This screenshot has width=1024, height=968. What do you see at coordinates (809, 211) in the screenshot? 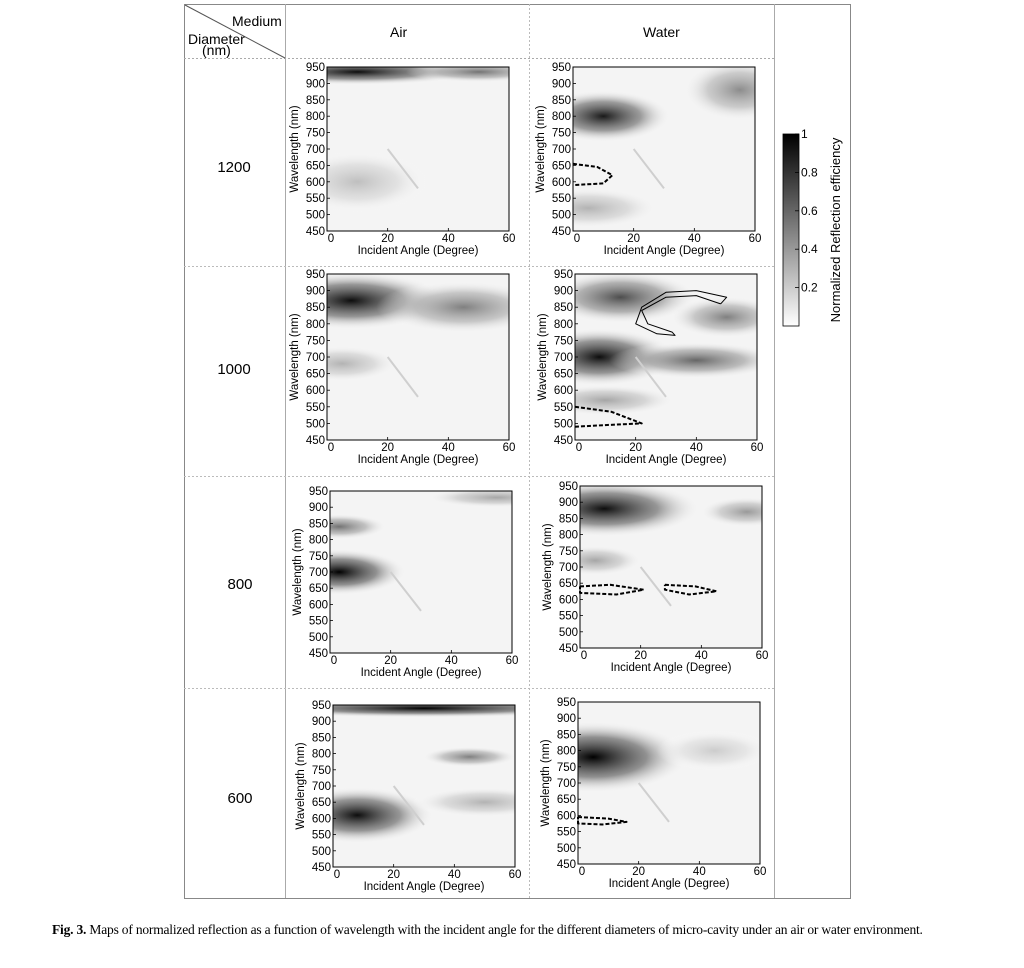
I see `colorbar-tick-label: 0.6` at bounding box center [809, 211].